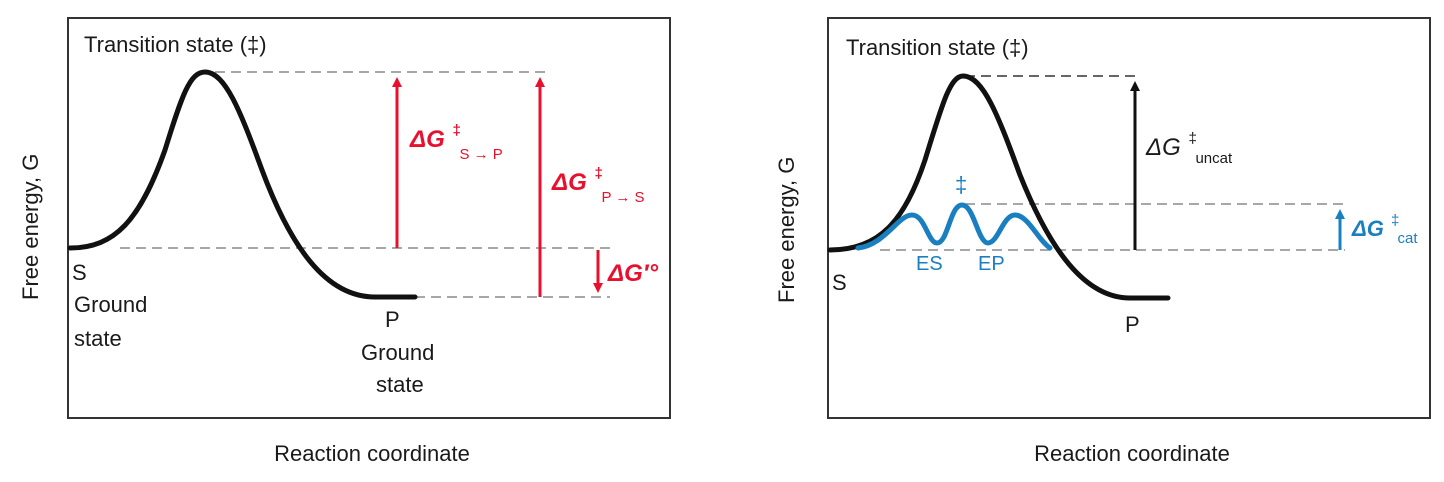  What do you see at coordinates (1132, 453) in the screenshot?
I see `right-x-axis-label: Reaction coordinate` at bounding box center [1132, 453].